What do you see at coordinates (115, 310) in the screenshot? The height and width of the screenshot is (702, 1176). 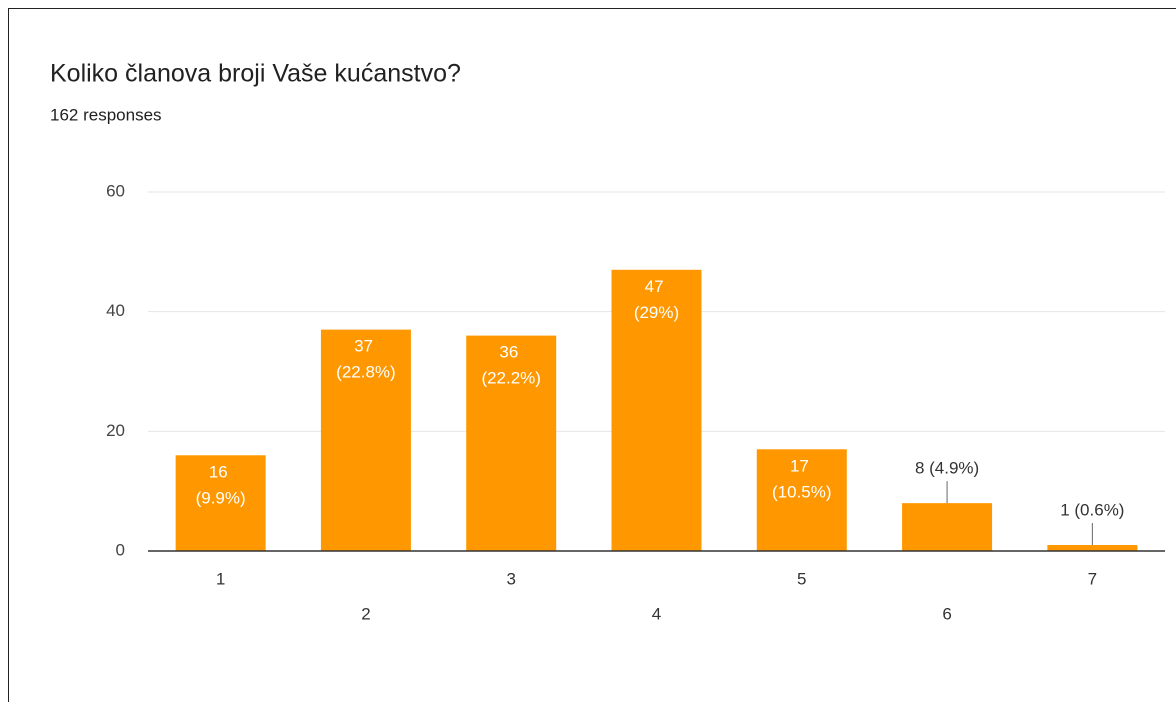 I see `y-tick-label: 40` at bounding box center [115, 310].